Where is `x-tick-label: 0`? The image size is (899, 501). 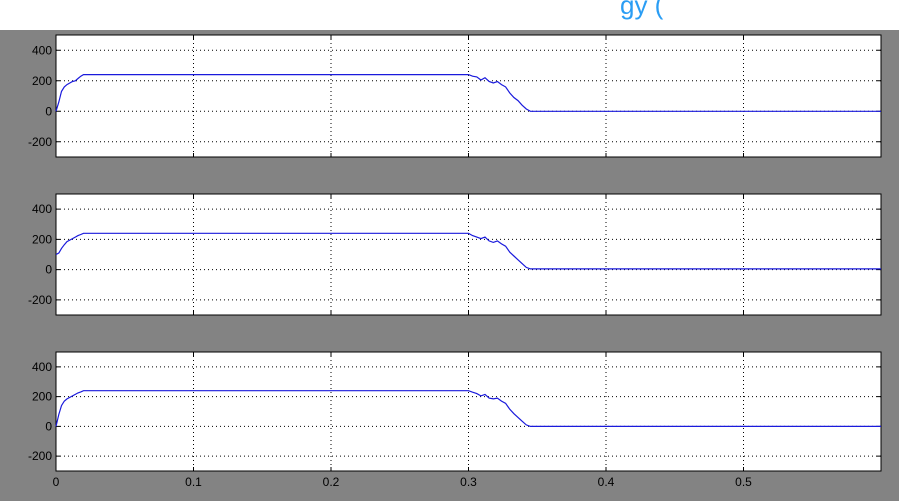
x-tick-label: 0 is located at coordinates (56, 482).